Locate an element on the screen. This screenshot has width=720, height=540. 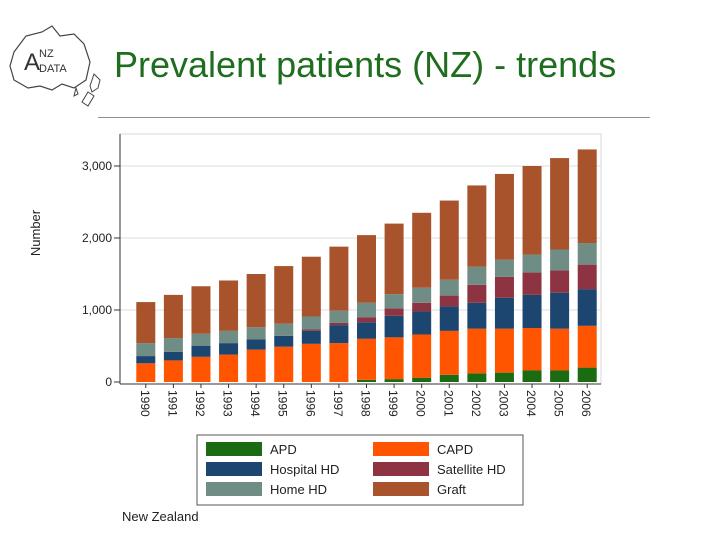
x-tick-label: 1994 is located at coordinates (255, 403).